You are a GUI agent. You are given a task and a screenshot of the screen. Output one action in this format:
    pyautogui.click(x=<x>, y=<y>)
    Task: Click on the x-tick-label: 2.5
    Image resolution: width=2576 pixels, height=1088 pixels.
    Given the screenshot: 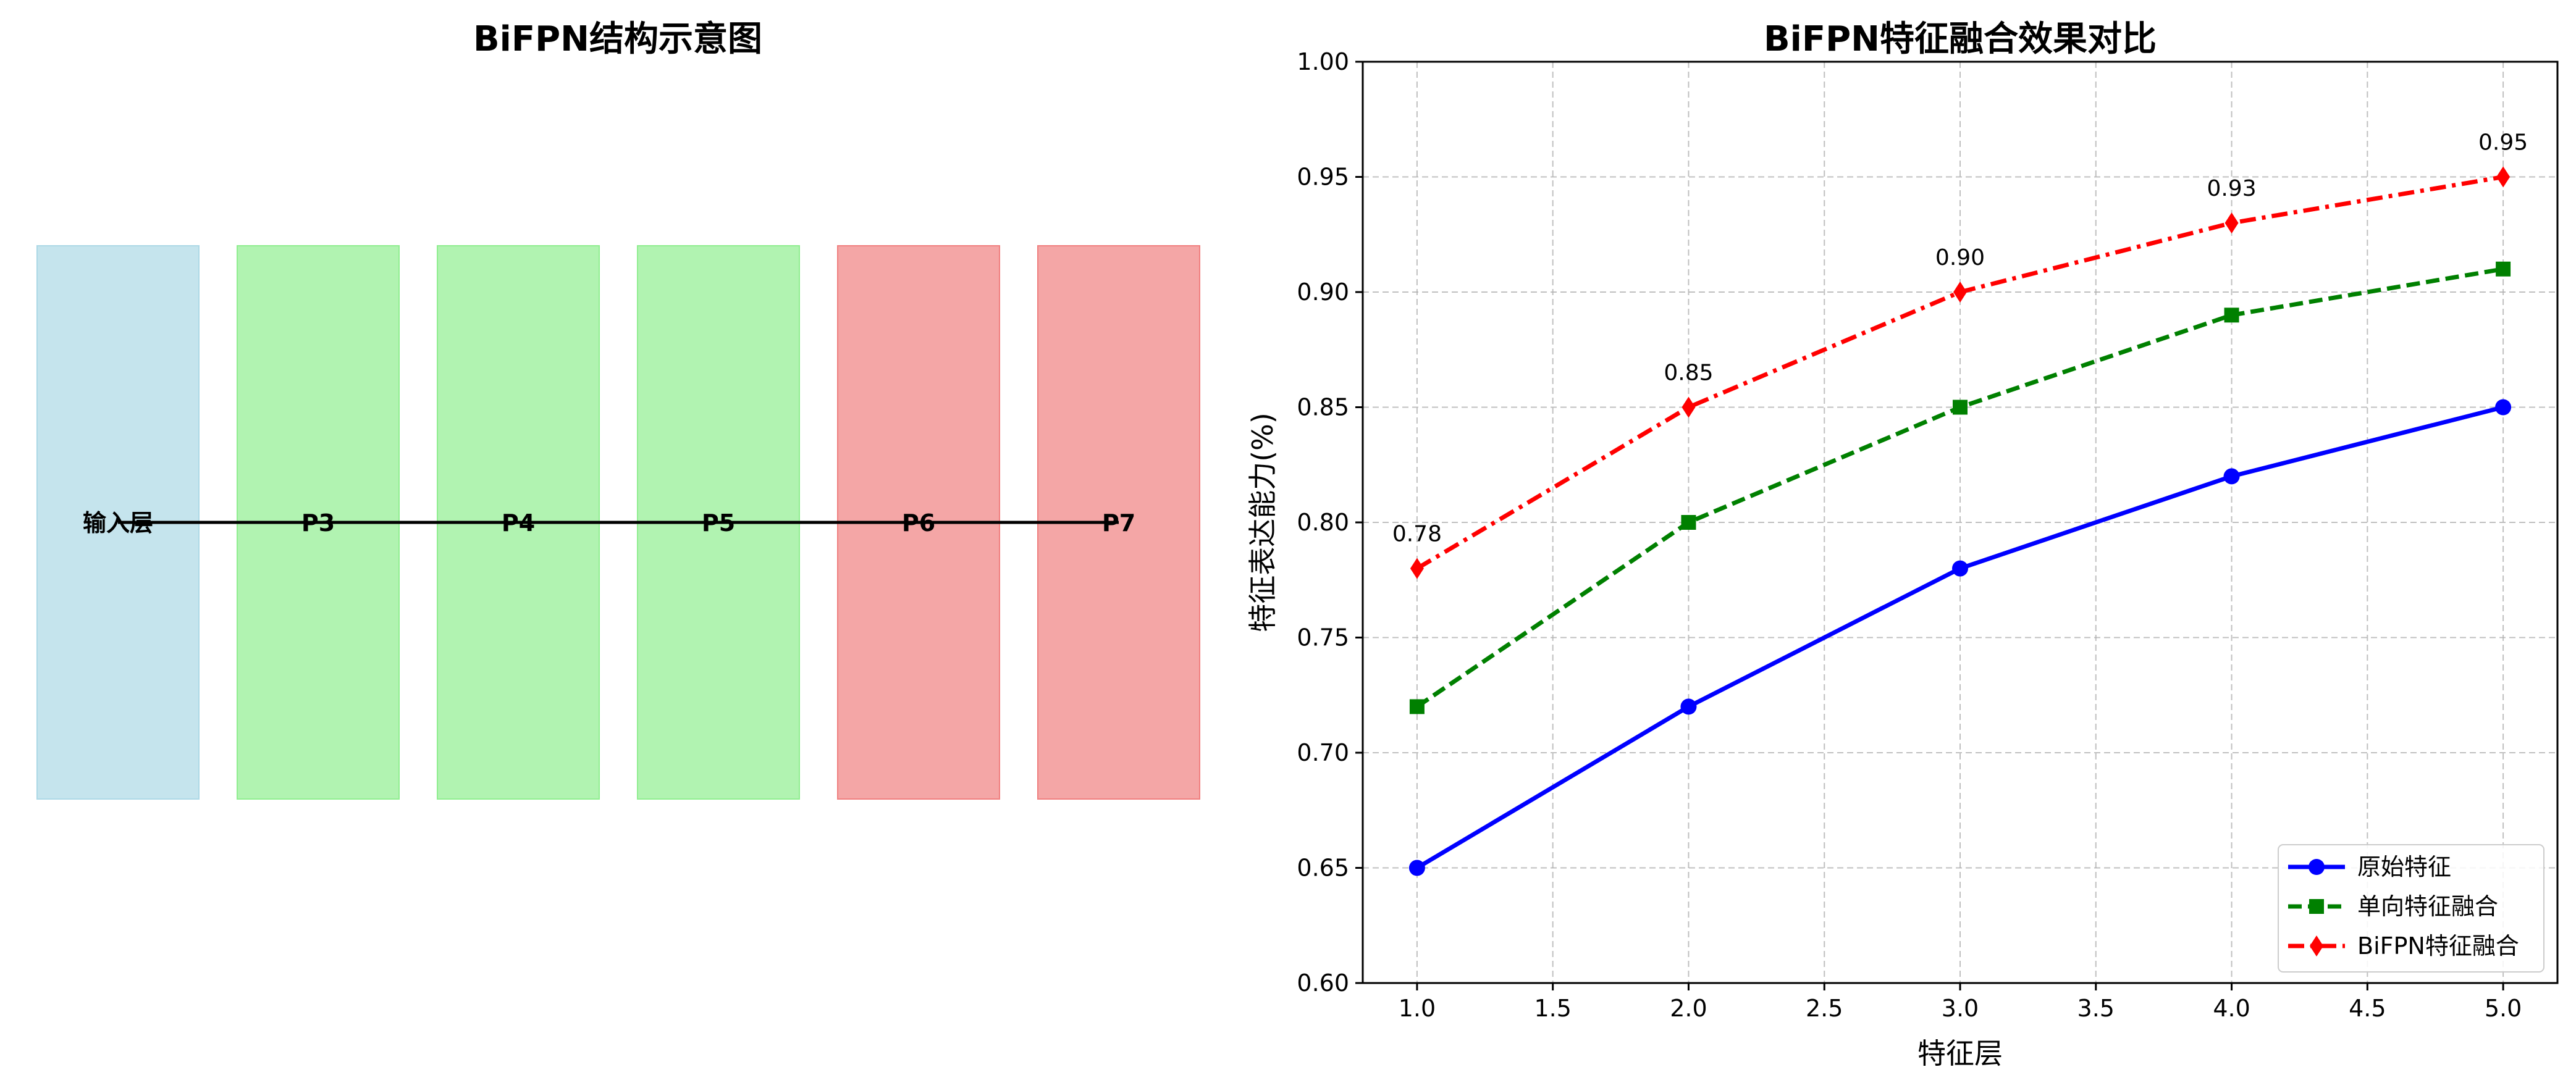 What is the action you would take?
    pyautogui.click(x=1824, y=1008)
    